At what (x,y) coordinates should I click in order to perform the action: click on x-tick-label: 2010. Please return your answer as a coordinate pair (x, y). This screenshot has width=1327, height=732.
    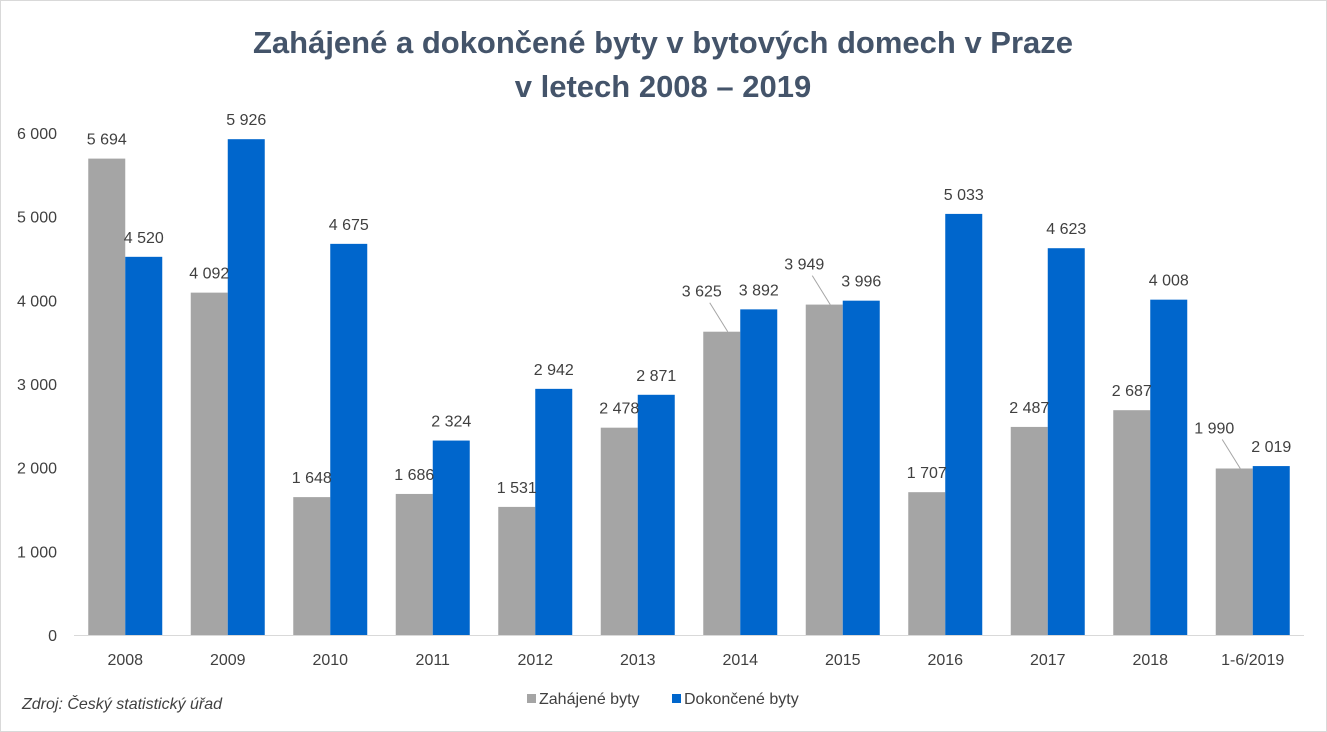
    Looking at the image, I should click on (330, 660).